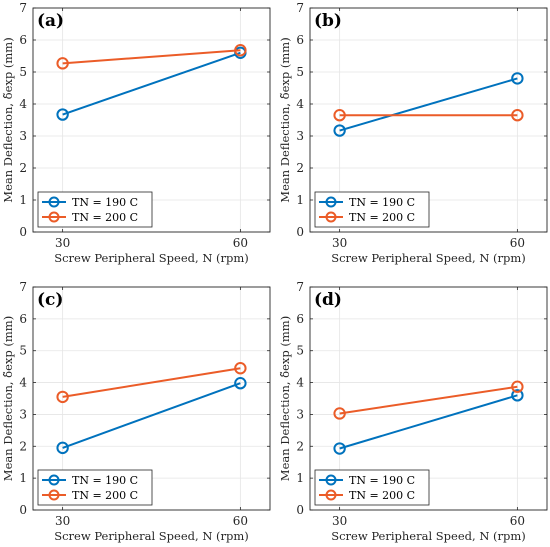 The height and width of the screenshot is (547, 550). Describe the element at coordinates (328, 300) in the screenshot. I see `panel-label: (d)` at that location.